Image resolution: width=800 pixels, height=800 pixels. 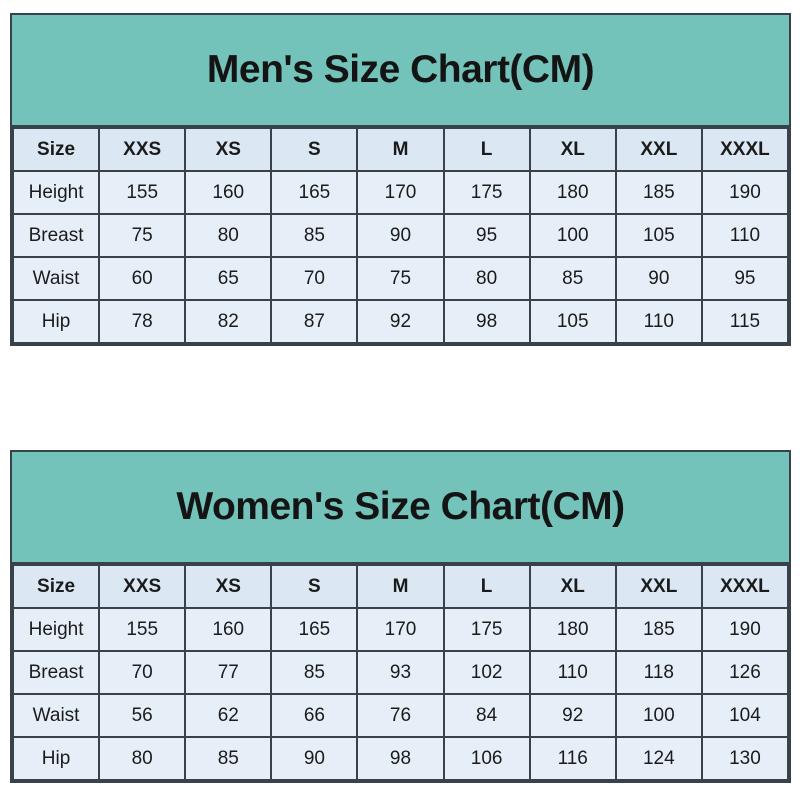 I want to click on table-row-waist: Waist 60 65 70 75 80 85 90 95, so click(x=400, y=278).